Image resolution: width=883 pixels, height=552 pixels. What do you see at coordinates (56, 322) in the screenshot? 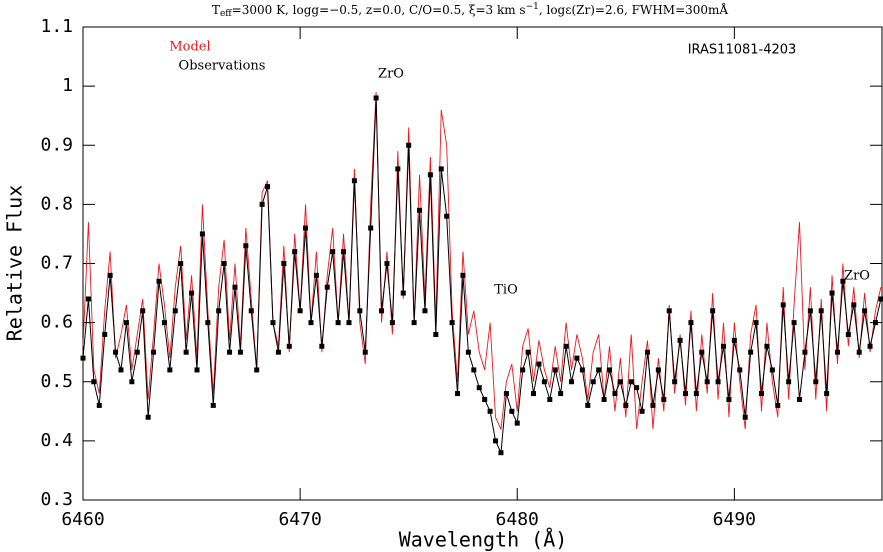
I see `y-tick-label: 0.6` at bounding box center [56, 322].